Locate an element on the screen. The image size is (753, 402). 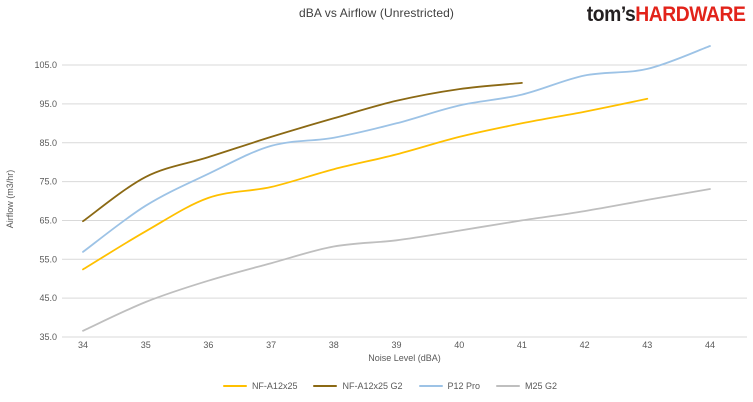
x-tick-label-37: 37 is located at coordinates (271, 345).